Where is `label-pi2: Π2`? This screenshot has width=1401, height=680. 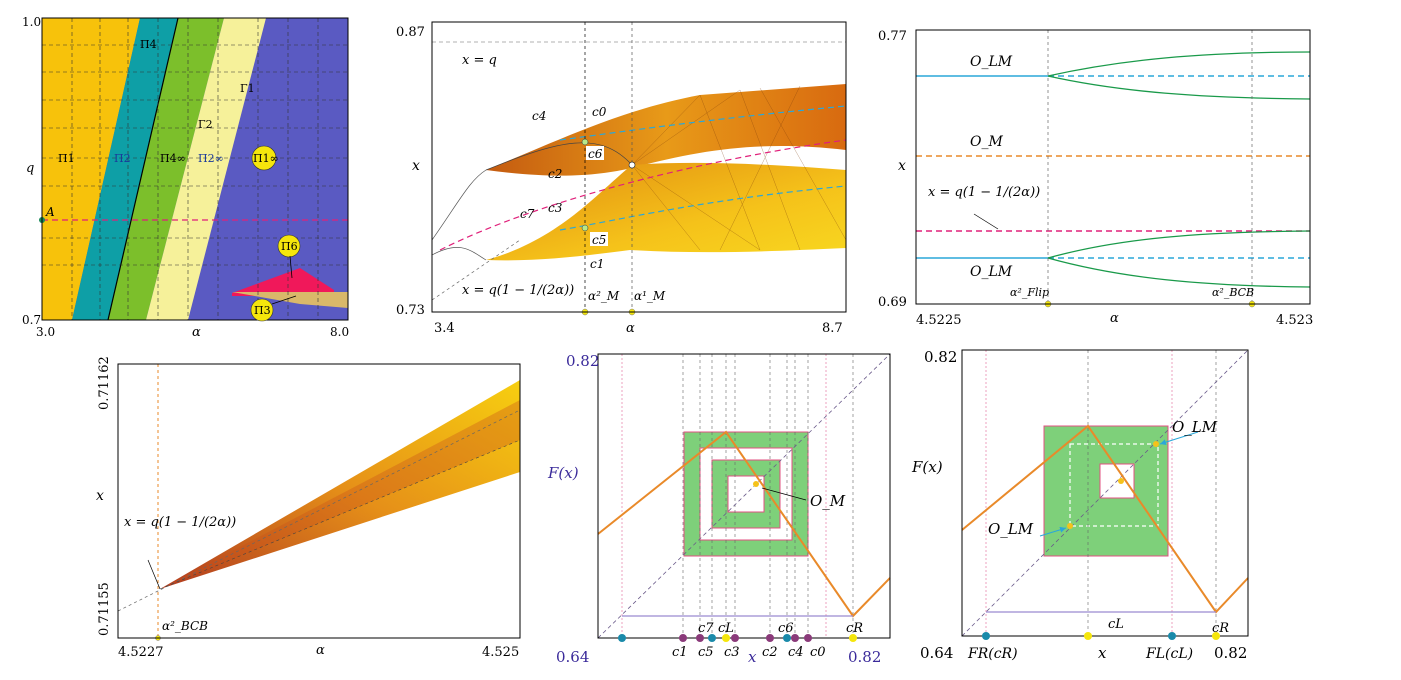
label-pi2: Π2 is located at coordinates (122, 158).